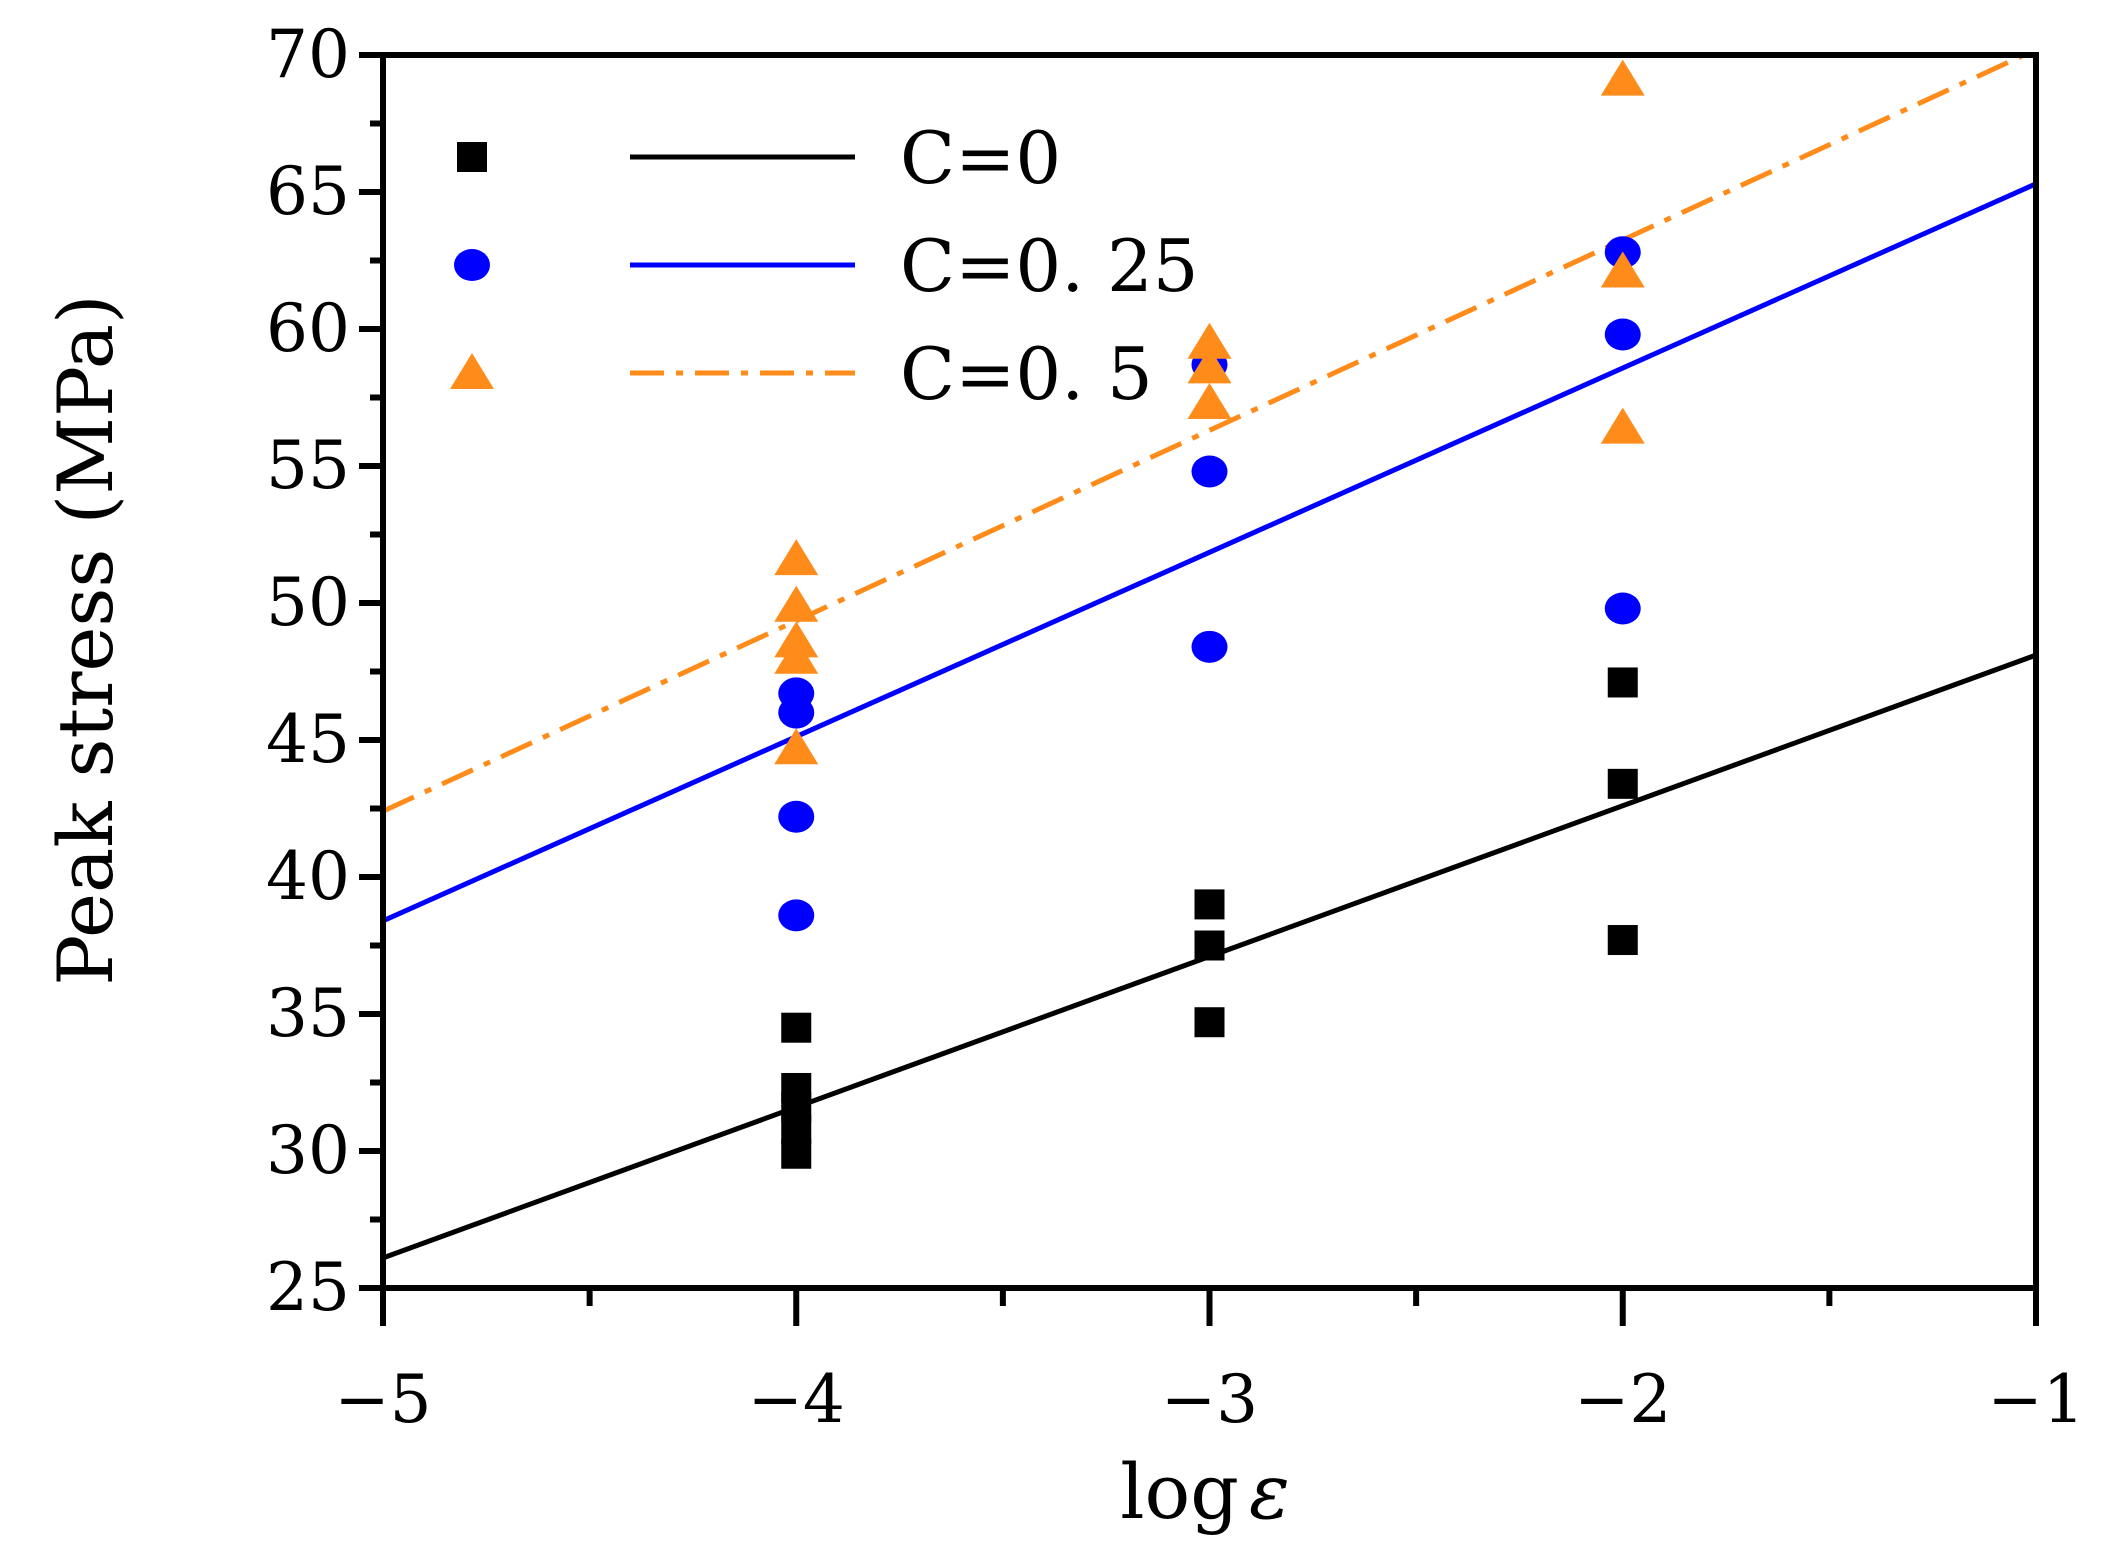  I want to click on legend-label-series-1: C=0. 25, so click(1049, 266).